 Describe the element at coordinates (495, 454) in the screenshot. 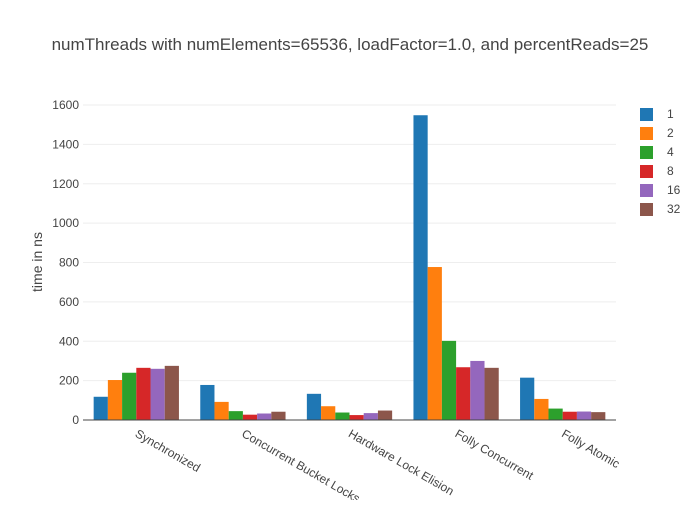

I see `x-tick-label: Folly Concurrent` at that location.